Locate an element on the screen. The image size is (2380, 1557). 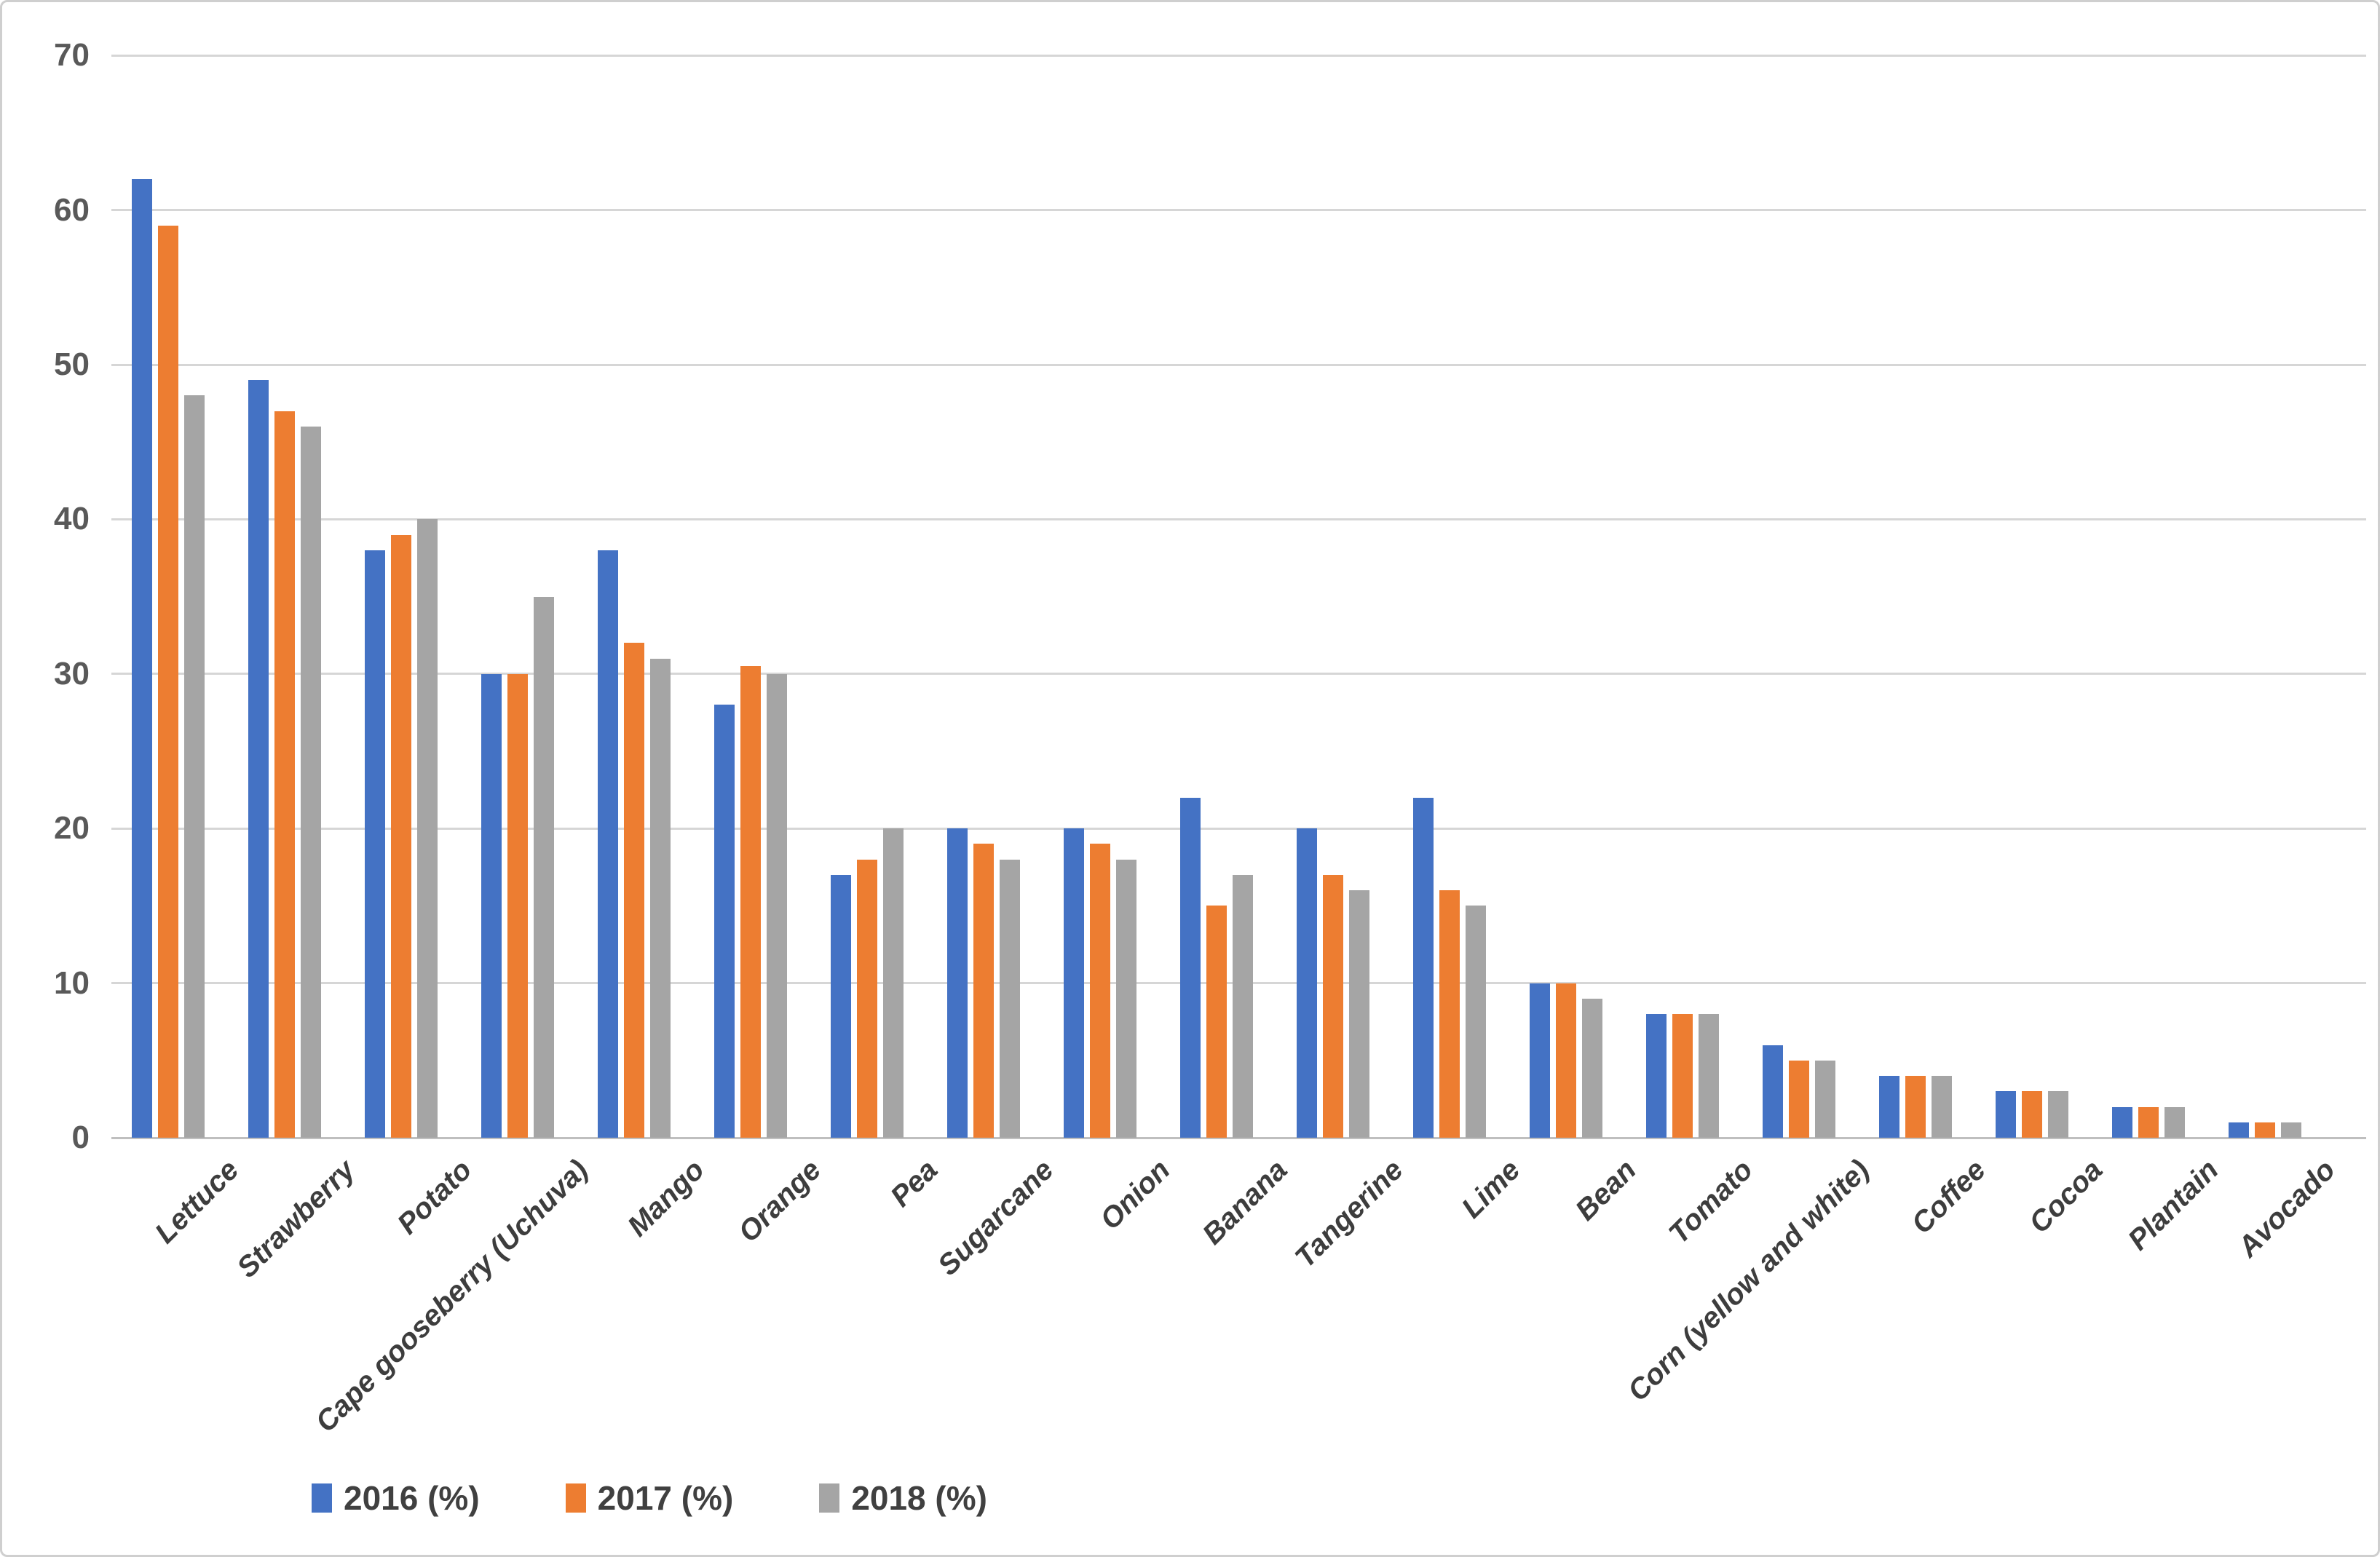
y-axis-label-30: 30 is located at coordinates (72, 673).